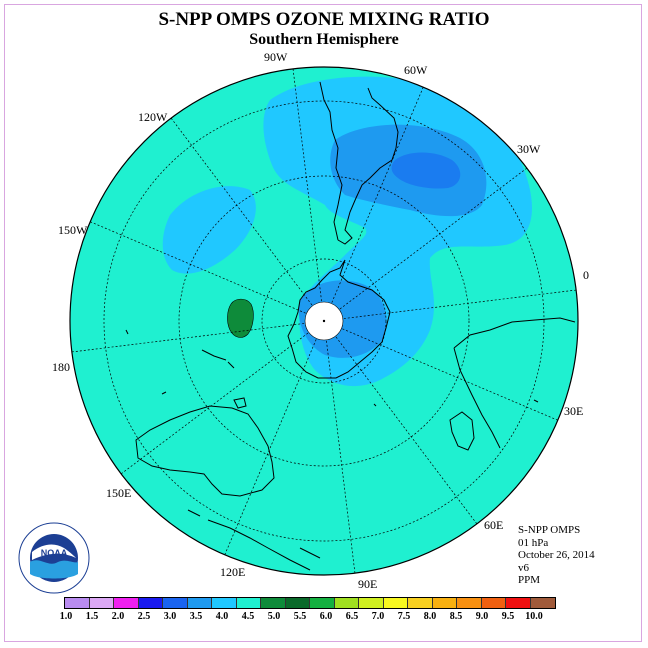 This screenshot has height=648, width=648. What do you see at coordinates (276, 57) in the screenshot?
I see `lon-label-90w: 90W` at bounding box center [276, 57].